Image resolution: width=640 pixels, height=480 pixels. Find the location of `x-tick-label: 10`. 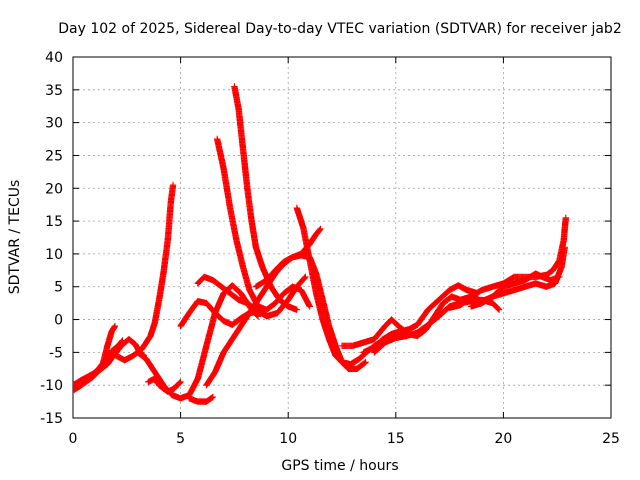

x-tick-label: 10 is located at coordinates (288, 439).